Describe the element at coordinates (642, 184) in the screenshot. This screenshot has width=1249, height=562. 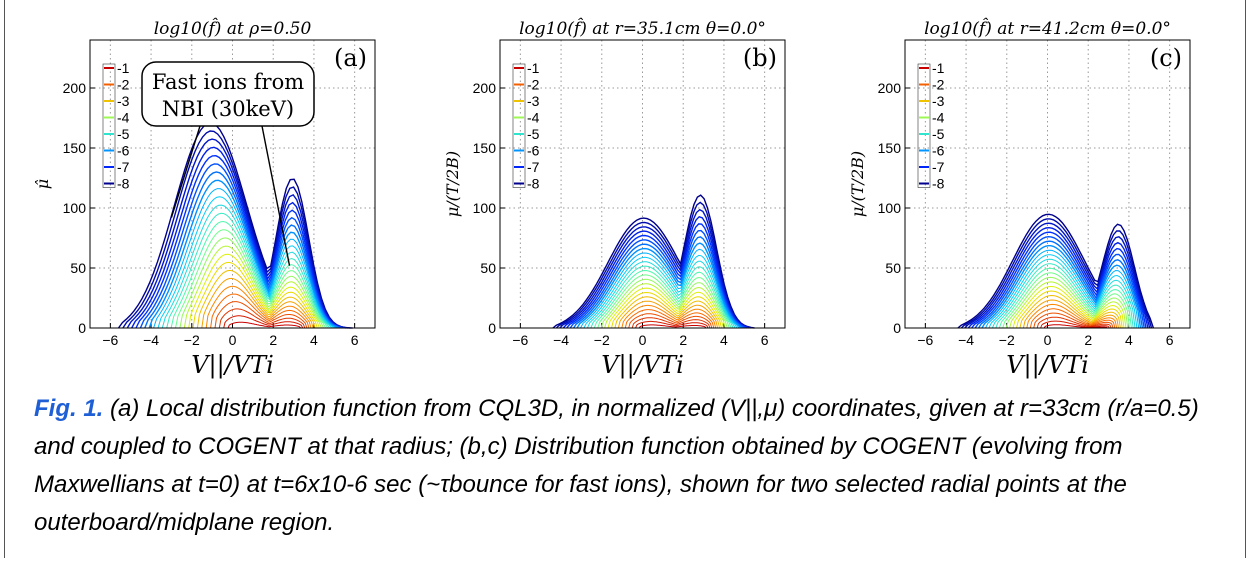
I see `plot-frame` at that location.